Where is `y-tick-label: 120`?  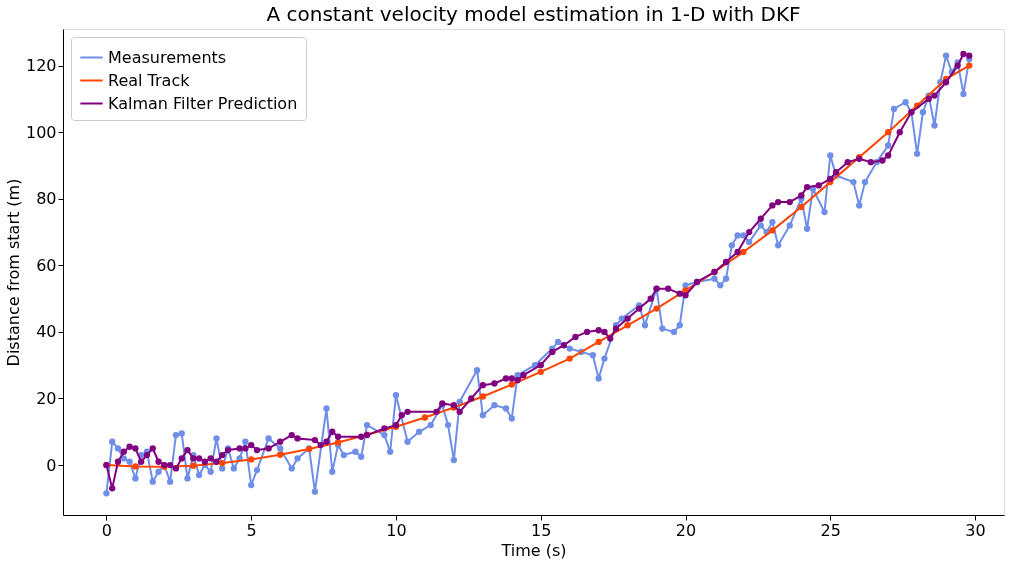
y-tick-label: 120 is located at coordinates (41, 66).